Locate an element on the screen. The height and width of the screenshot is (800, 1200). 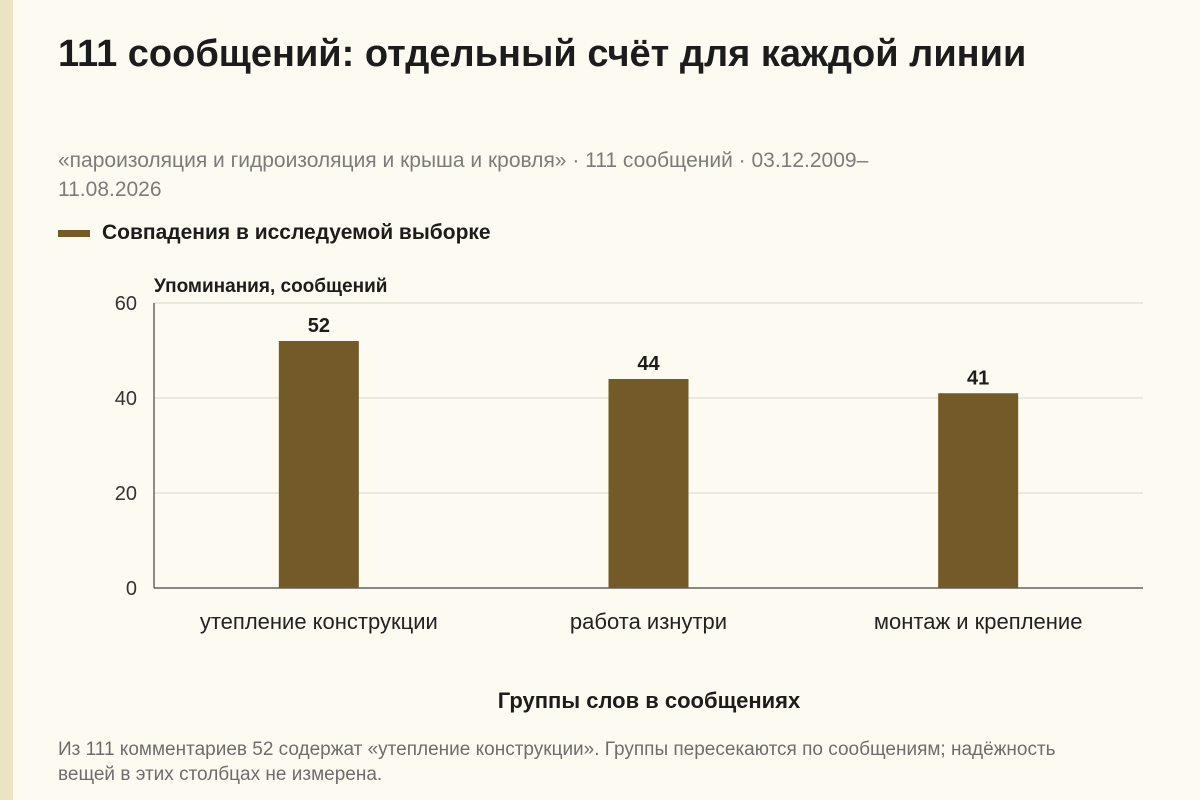
bar-value-label: 41 is located at coordinates (978, 378).